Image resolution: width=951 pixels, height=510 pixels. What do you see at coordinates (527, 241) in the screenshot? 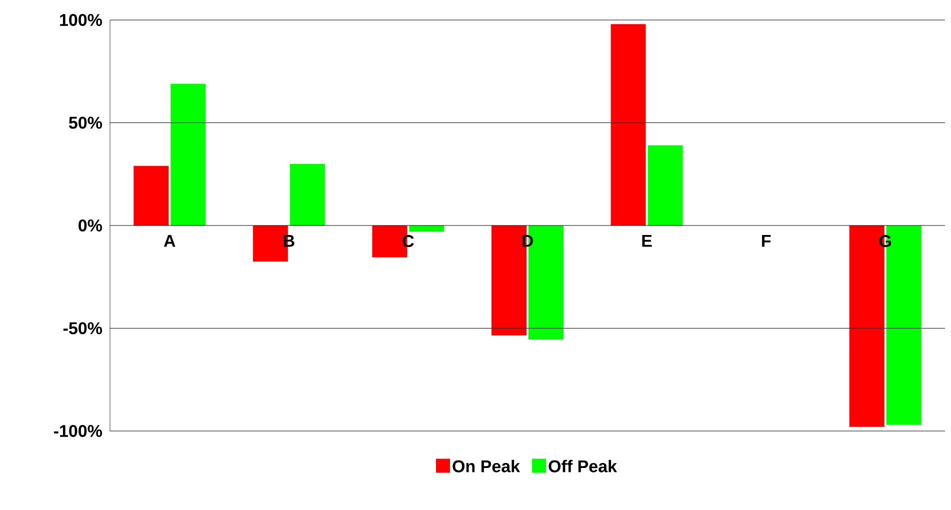
I see `x-tick-label: D` at bounding box center [527, 241].